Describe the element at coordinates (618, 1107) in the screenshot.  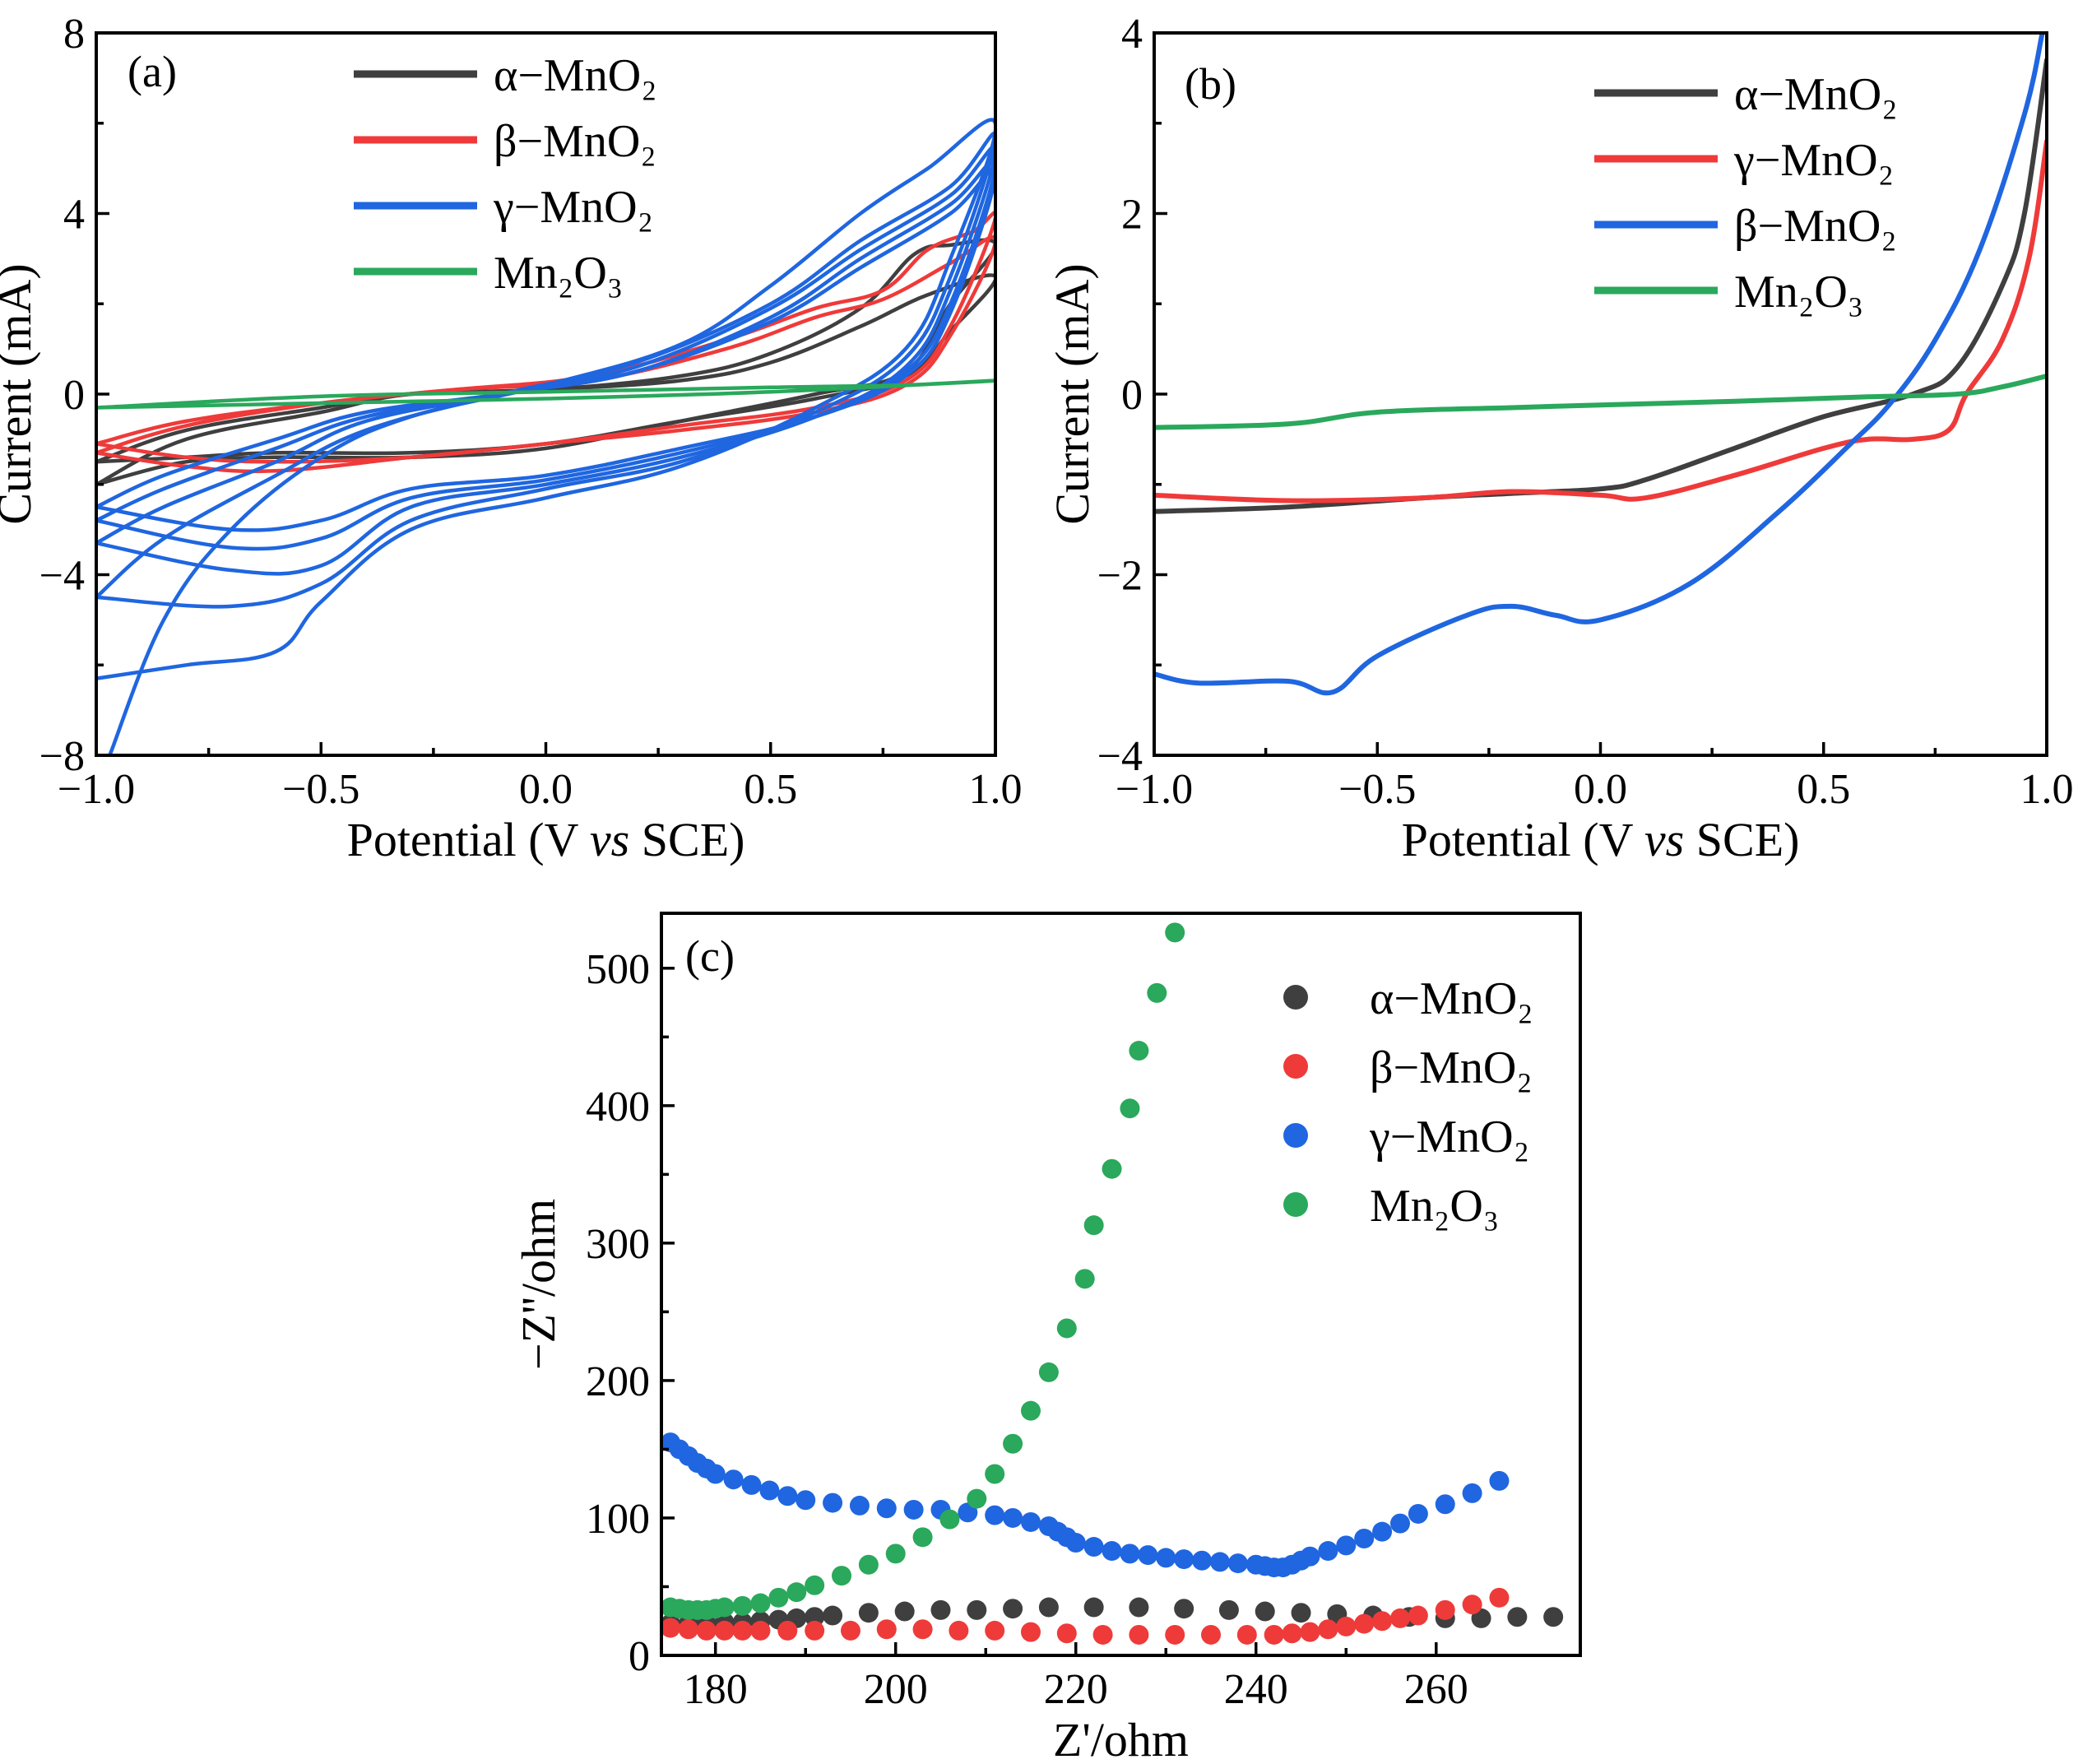
I see `y-tick-label: 400` at that location.